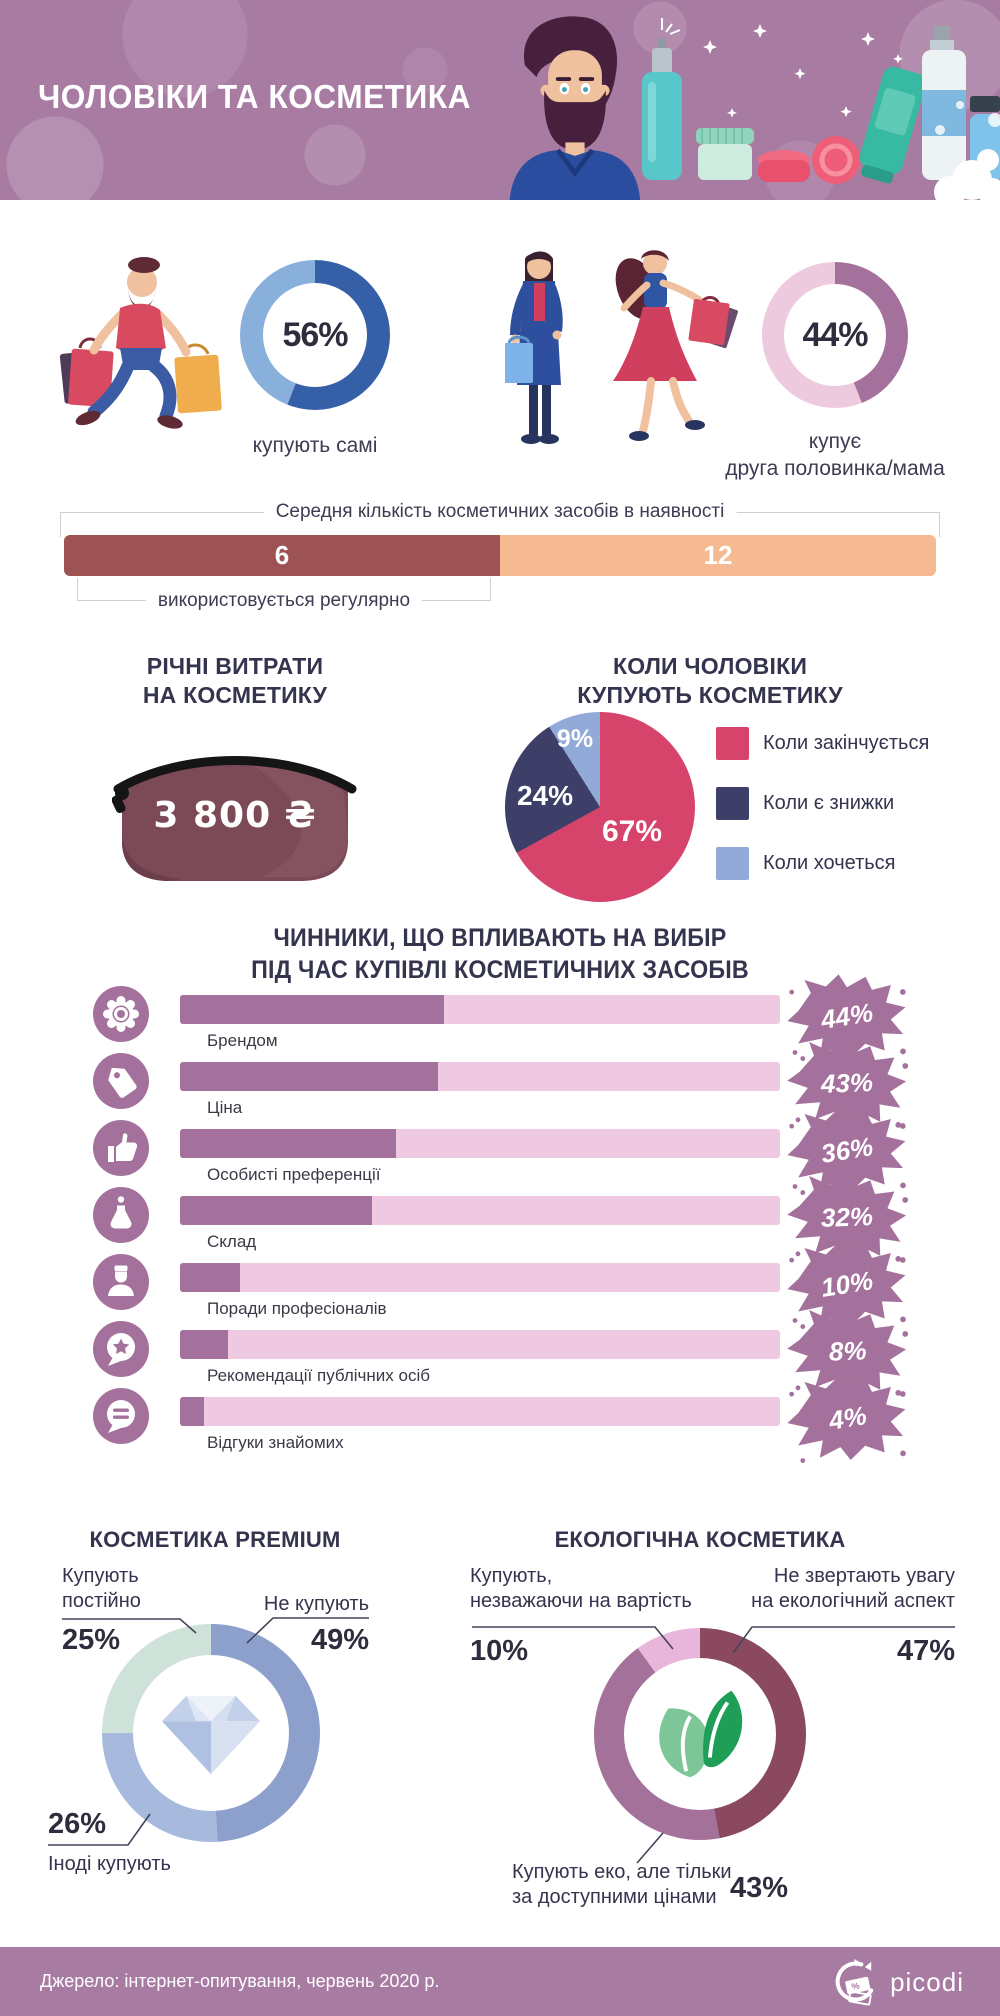 Image resolution: width=1000 pixels, height=2016 pixels. I want to click on factor-row: Склад 32%, so click(515, 1218).